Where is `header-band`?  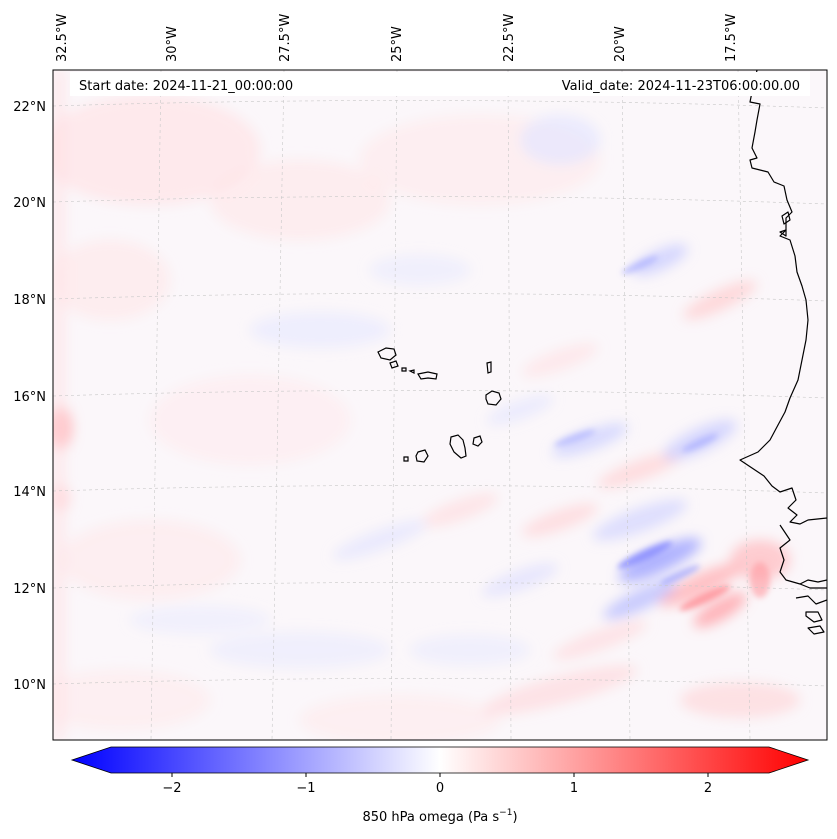 header-band is located at coordinates (440, 84).